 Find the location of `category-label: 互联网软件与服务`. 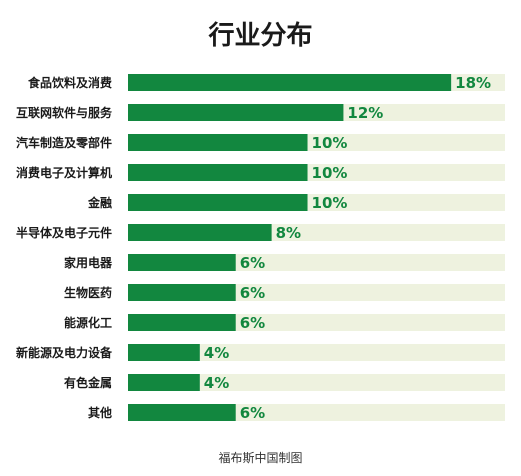

category-label: 互联网软件与服务 is located at coordinates (64, 112).